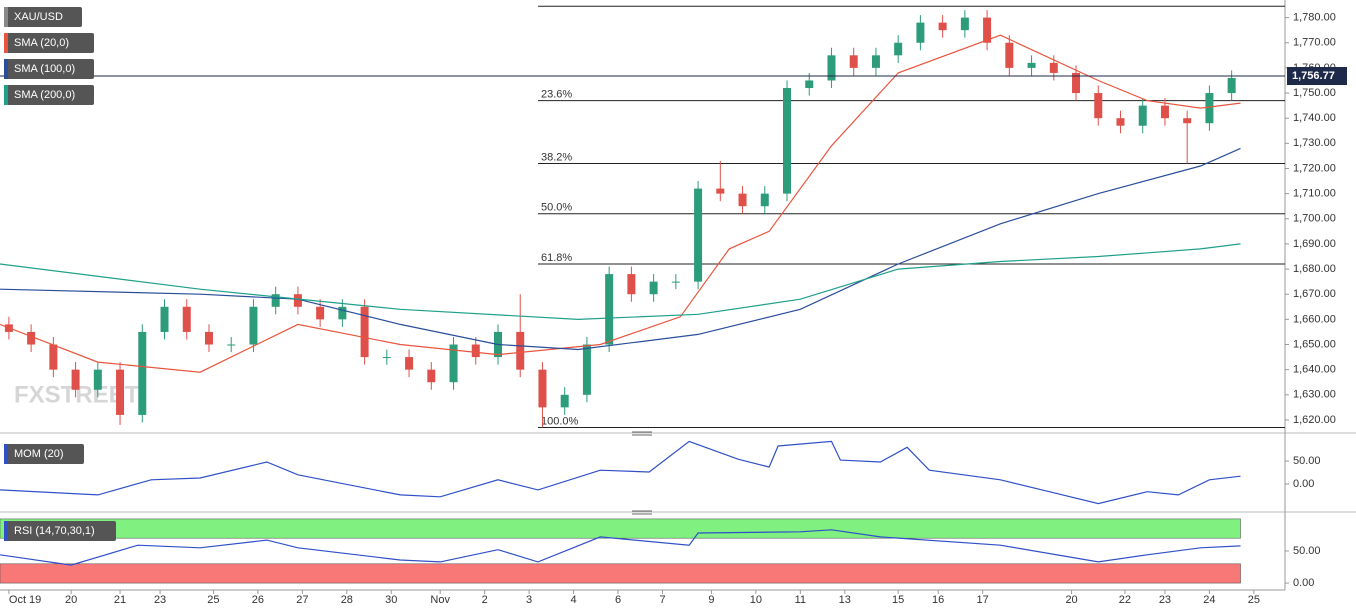 The width and height of the screenshot is (1356, 611). What do you see at coordinates (391, 600) in the screenshot?
I see `x-tick-label: 30` at bounding box center [391, 600].